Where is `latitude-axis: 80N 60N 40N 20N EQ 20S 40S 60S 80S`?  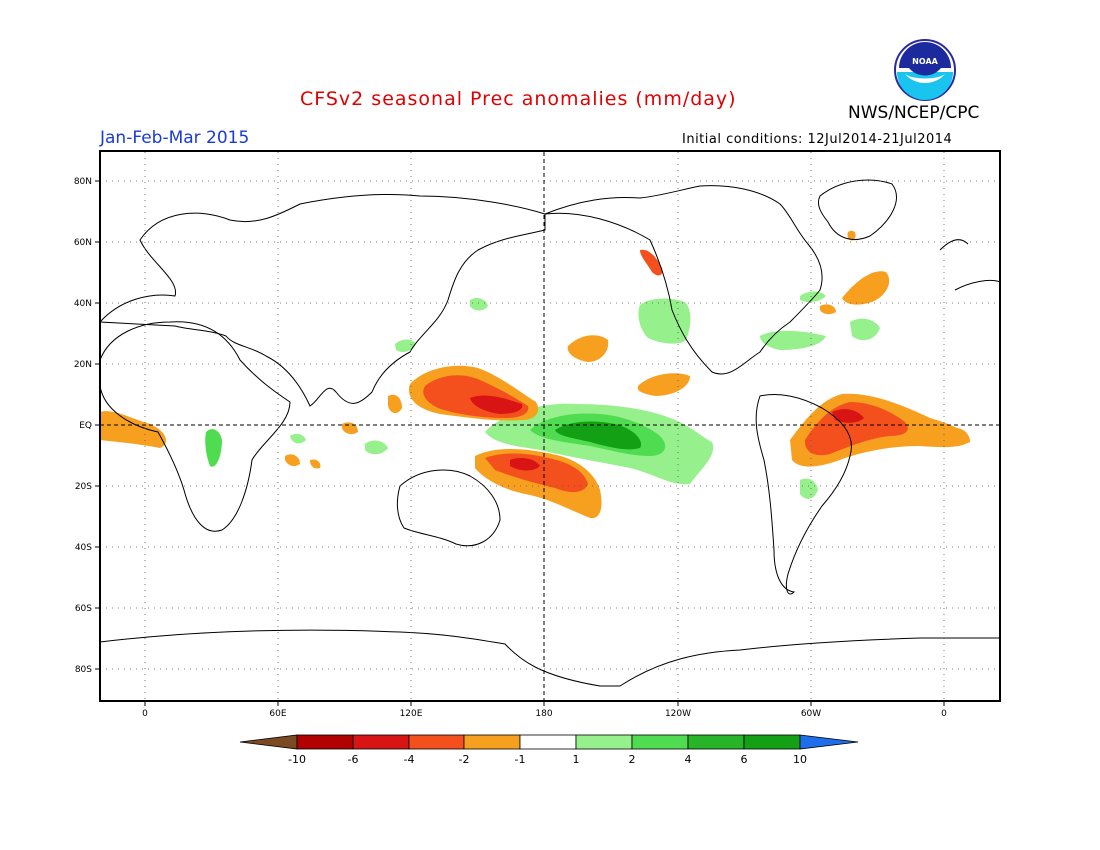
latitude-axis: 80N 60N 40N 20N EQ 20S 40S 60S 80S is located at coordinates (87, 426).